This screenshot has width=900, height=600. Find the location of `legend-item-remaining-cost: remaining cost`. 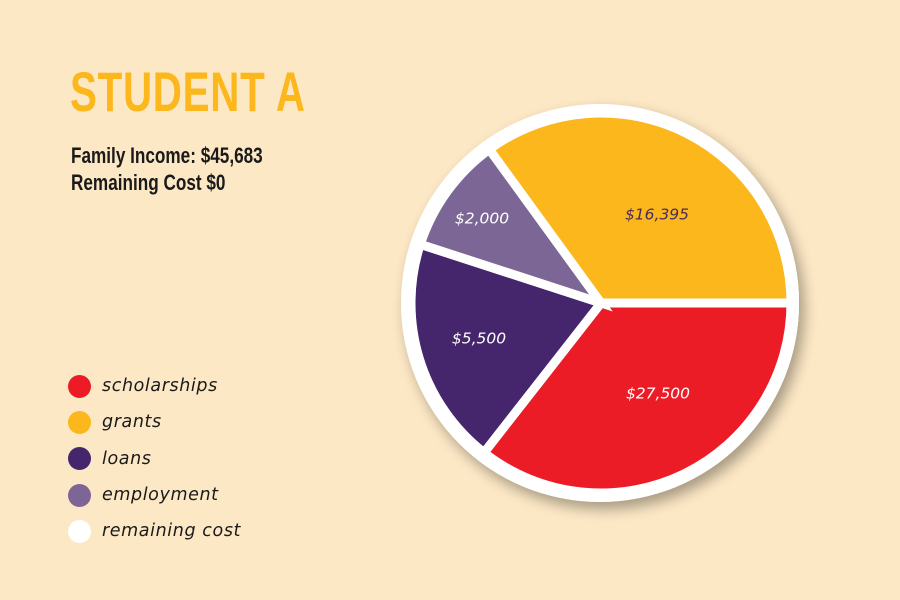

legend-item-remaining-cost: remaining cost is located at coordinates (154, 531).